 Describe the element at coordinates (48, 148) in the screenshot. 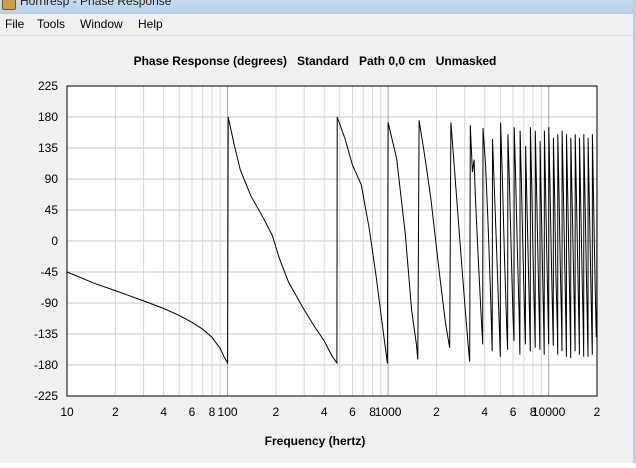

I see `y-tick-label: 135` at that location.